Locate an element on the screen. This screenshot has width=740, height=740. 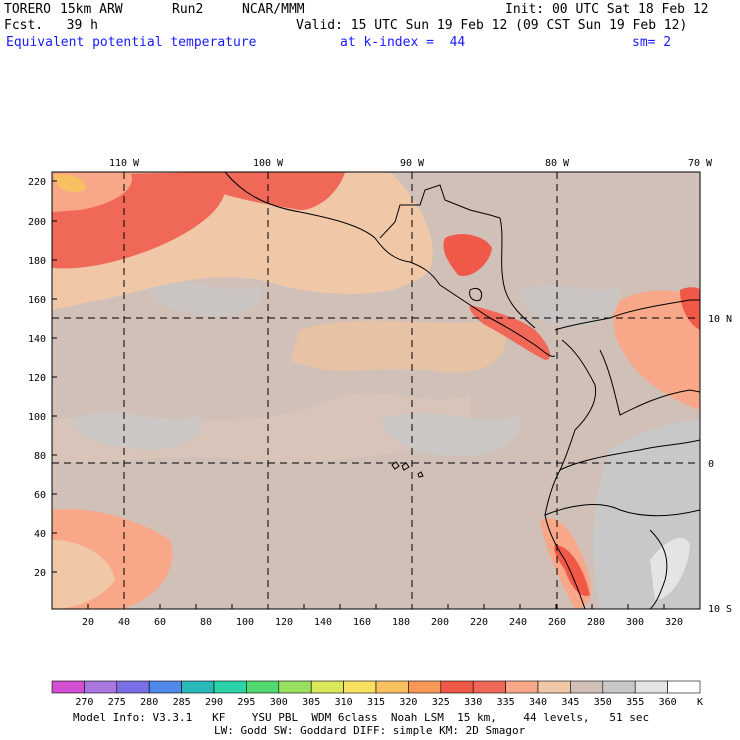
x-tick-160: 160 is located at coordinates (362, 622).